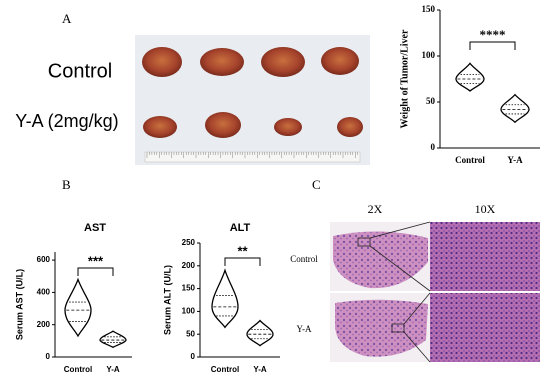  What do you see at coordinates (375, 209) in the screenshot?
I see `column-label: 2X` at bounding box center [375, 209].